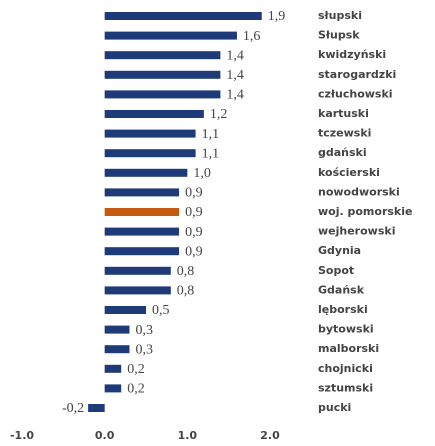 The image size is (435, 446). Describe the element at coordinates (349, 172) in the screenshot. I see `category-label: kościerski` at that location.